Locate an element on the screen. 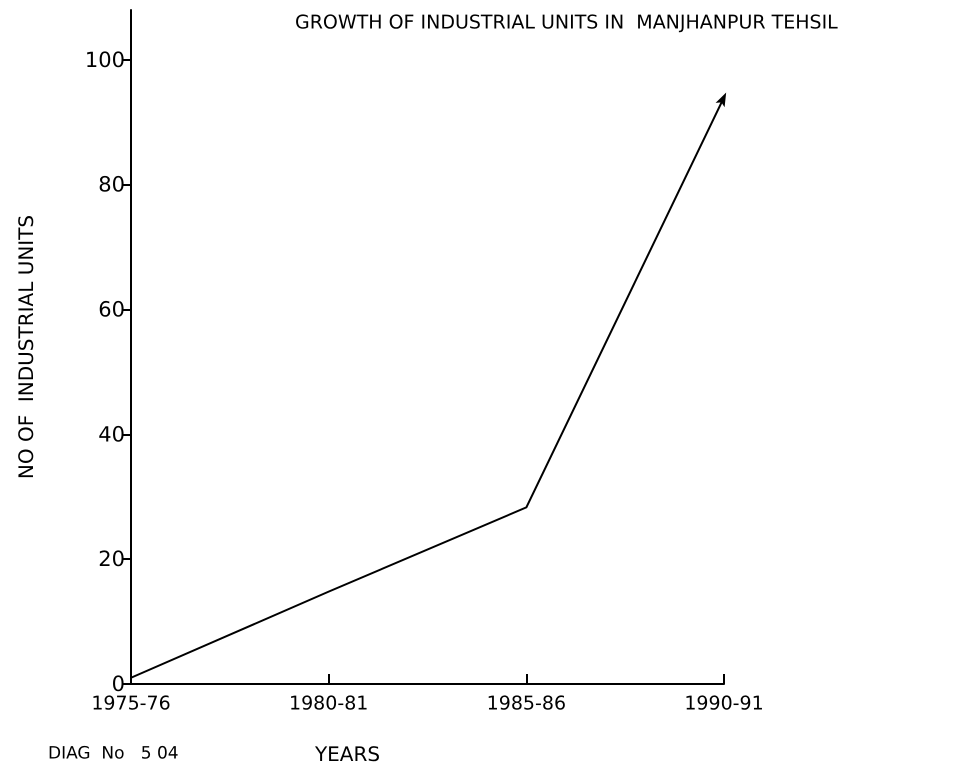 The height and width of the screenshot is (773, 956). y-axis-title: NO OF INDUSTRIAL UNITS is located at coordinates (26, 347).